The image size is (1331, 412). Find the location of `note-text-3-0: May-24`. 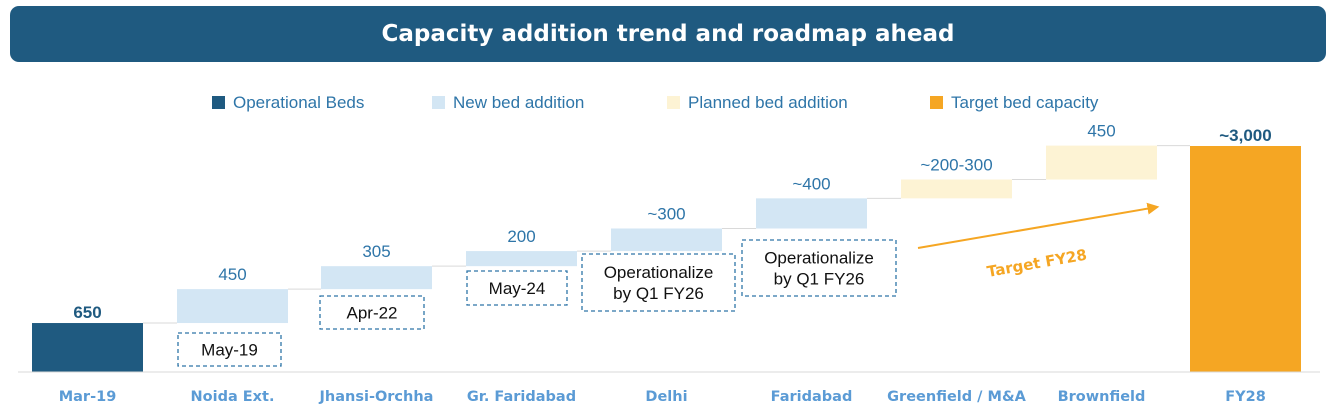

note-text-3-0: May-24 is located at coordinates (517, 288).